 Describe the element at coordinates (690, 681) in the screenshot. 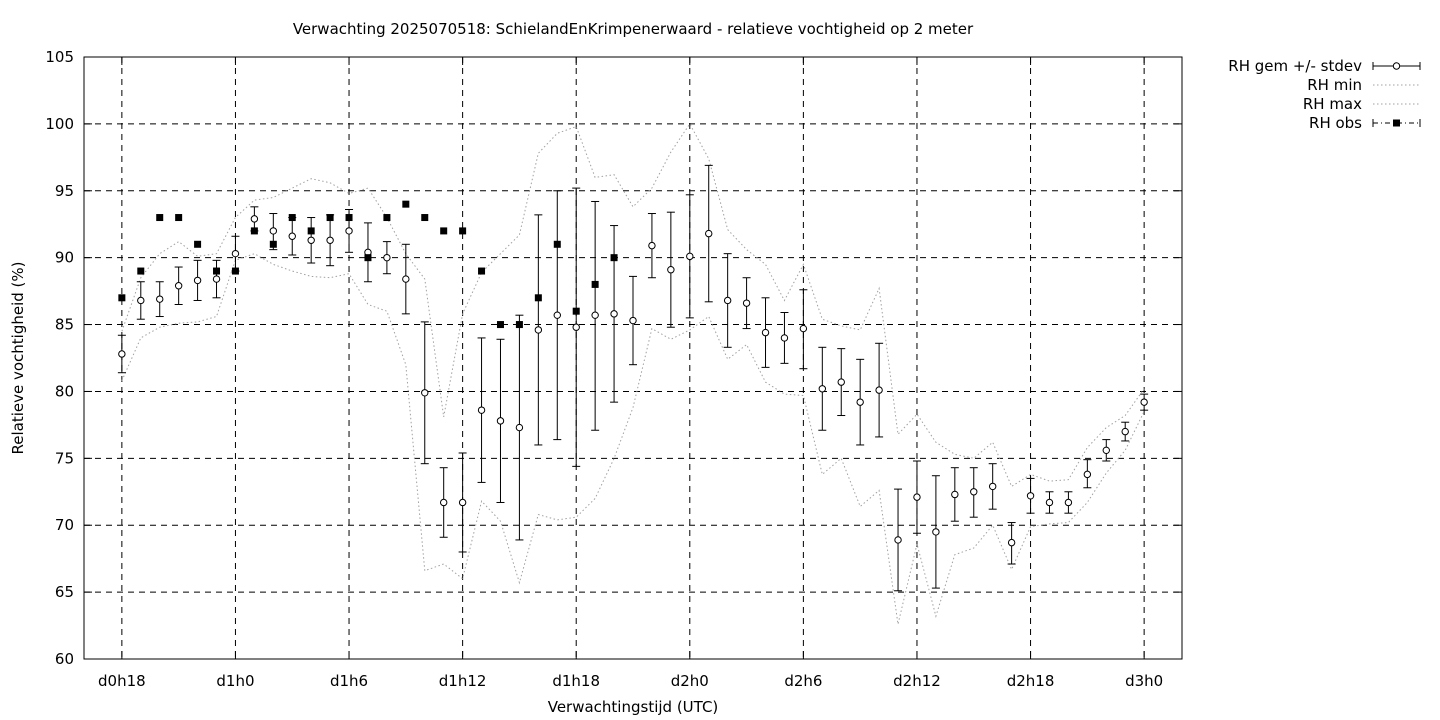

I see `x-tick-label-5: d2h0` at that location.